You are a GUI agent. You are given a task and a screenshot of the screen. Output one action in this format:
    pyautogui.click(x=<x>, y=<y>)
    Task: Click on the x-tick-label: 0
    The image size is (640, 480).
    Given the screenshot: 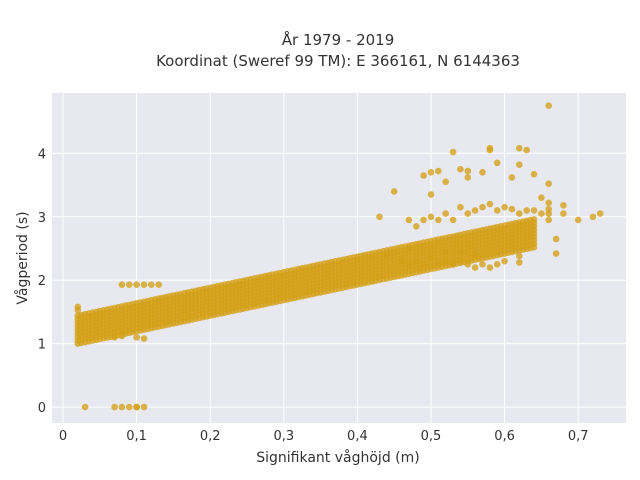 What is the action you would take?
    pyautogui.click(x=63, y=436)
    